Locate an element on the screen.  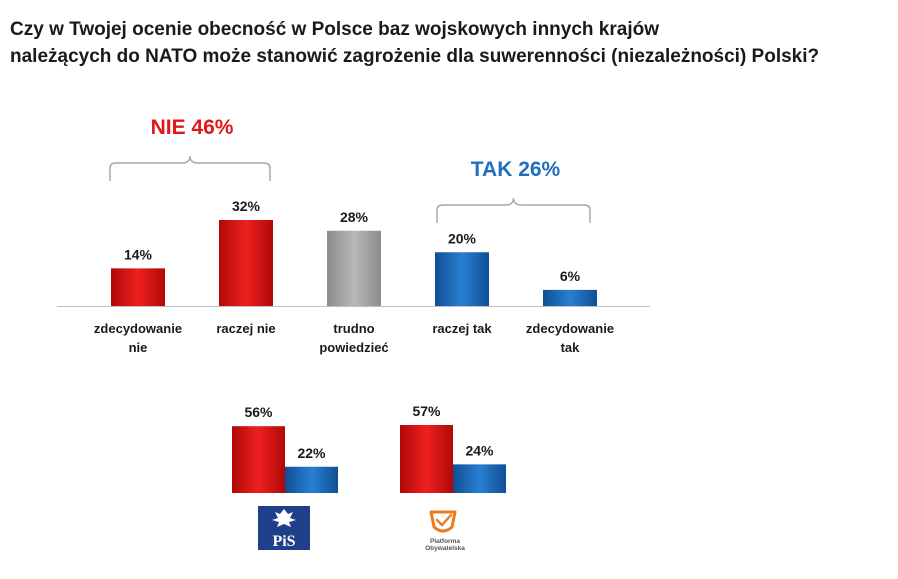
po-shield-icon is located at coordinates (443, 521).